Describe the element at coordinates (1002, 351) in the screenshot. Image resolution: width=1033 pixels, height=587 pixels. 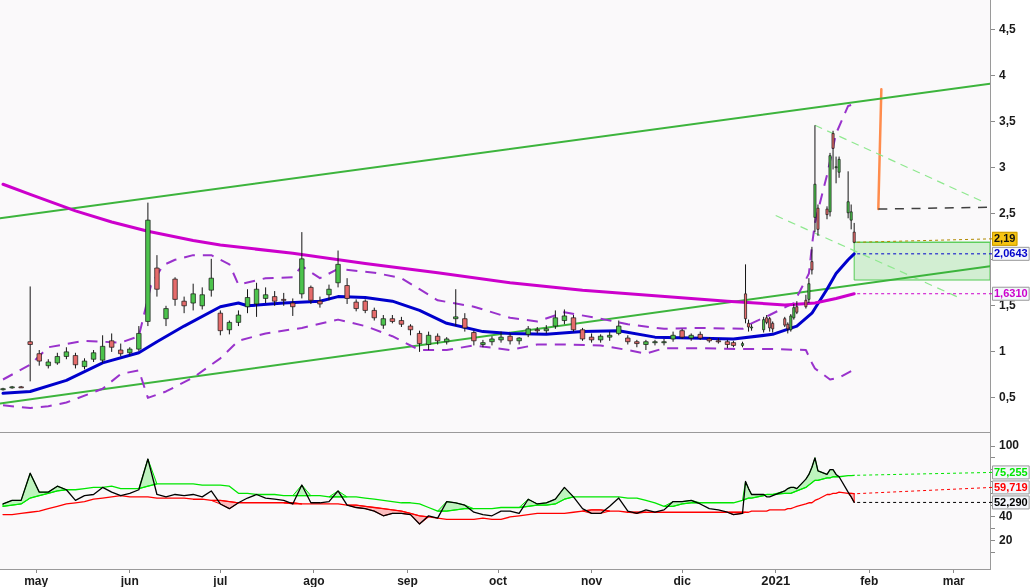
I see `y-tick-label: 1` at that location.